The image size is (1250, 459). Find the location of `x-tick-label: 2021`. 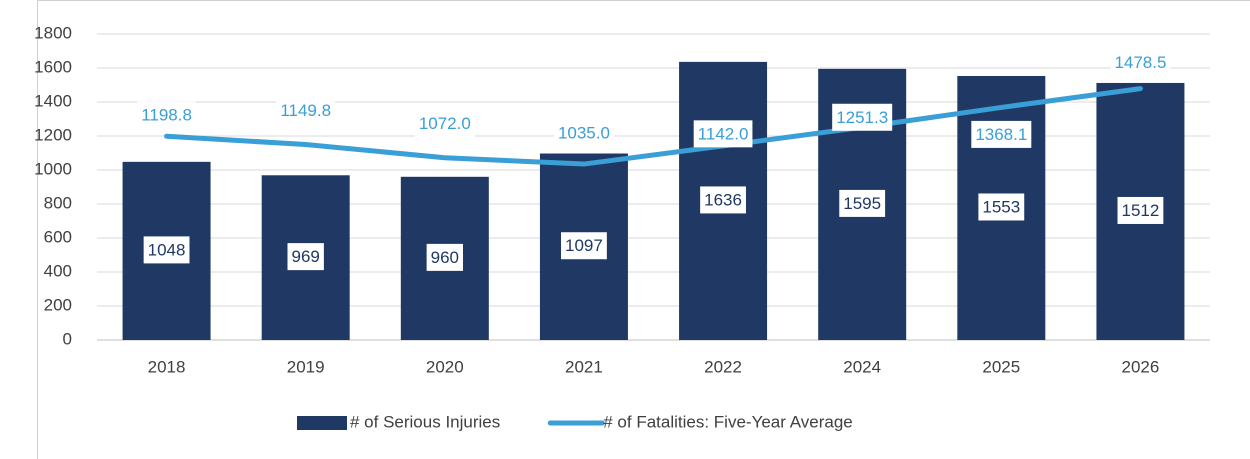

x-tick-label: 2021 is located at coordinates (584, 366).